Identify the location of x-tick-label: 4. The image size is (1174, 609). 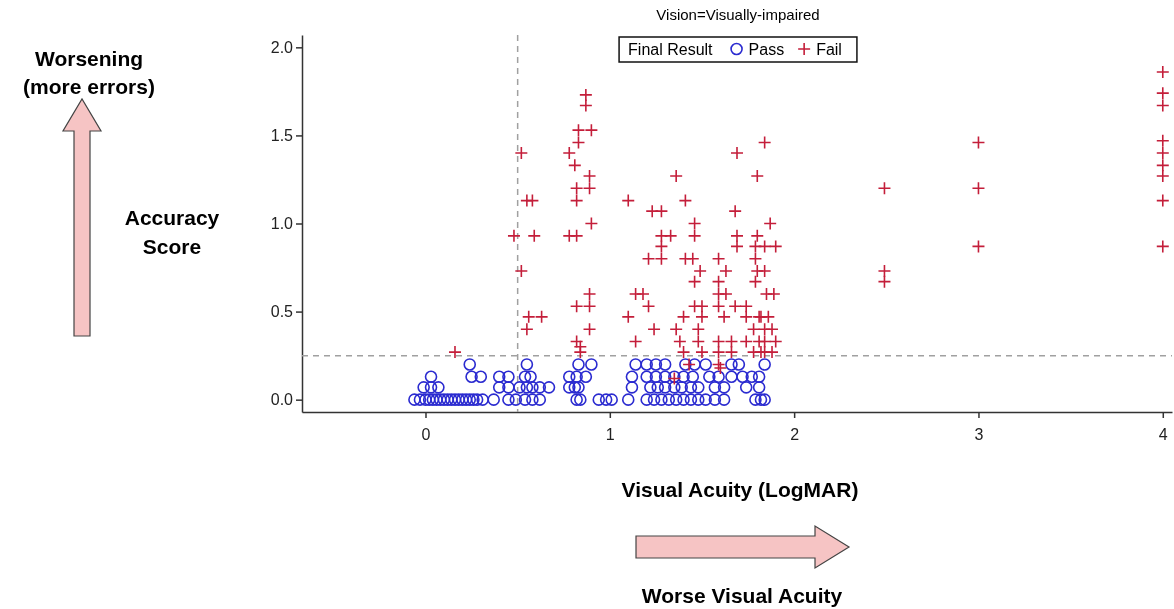
(1163, 435).